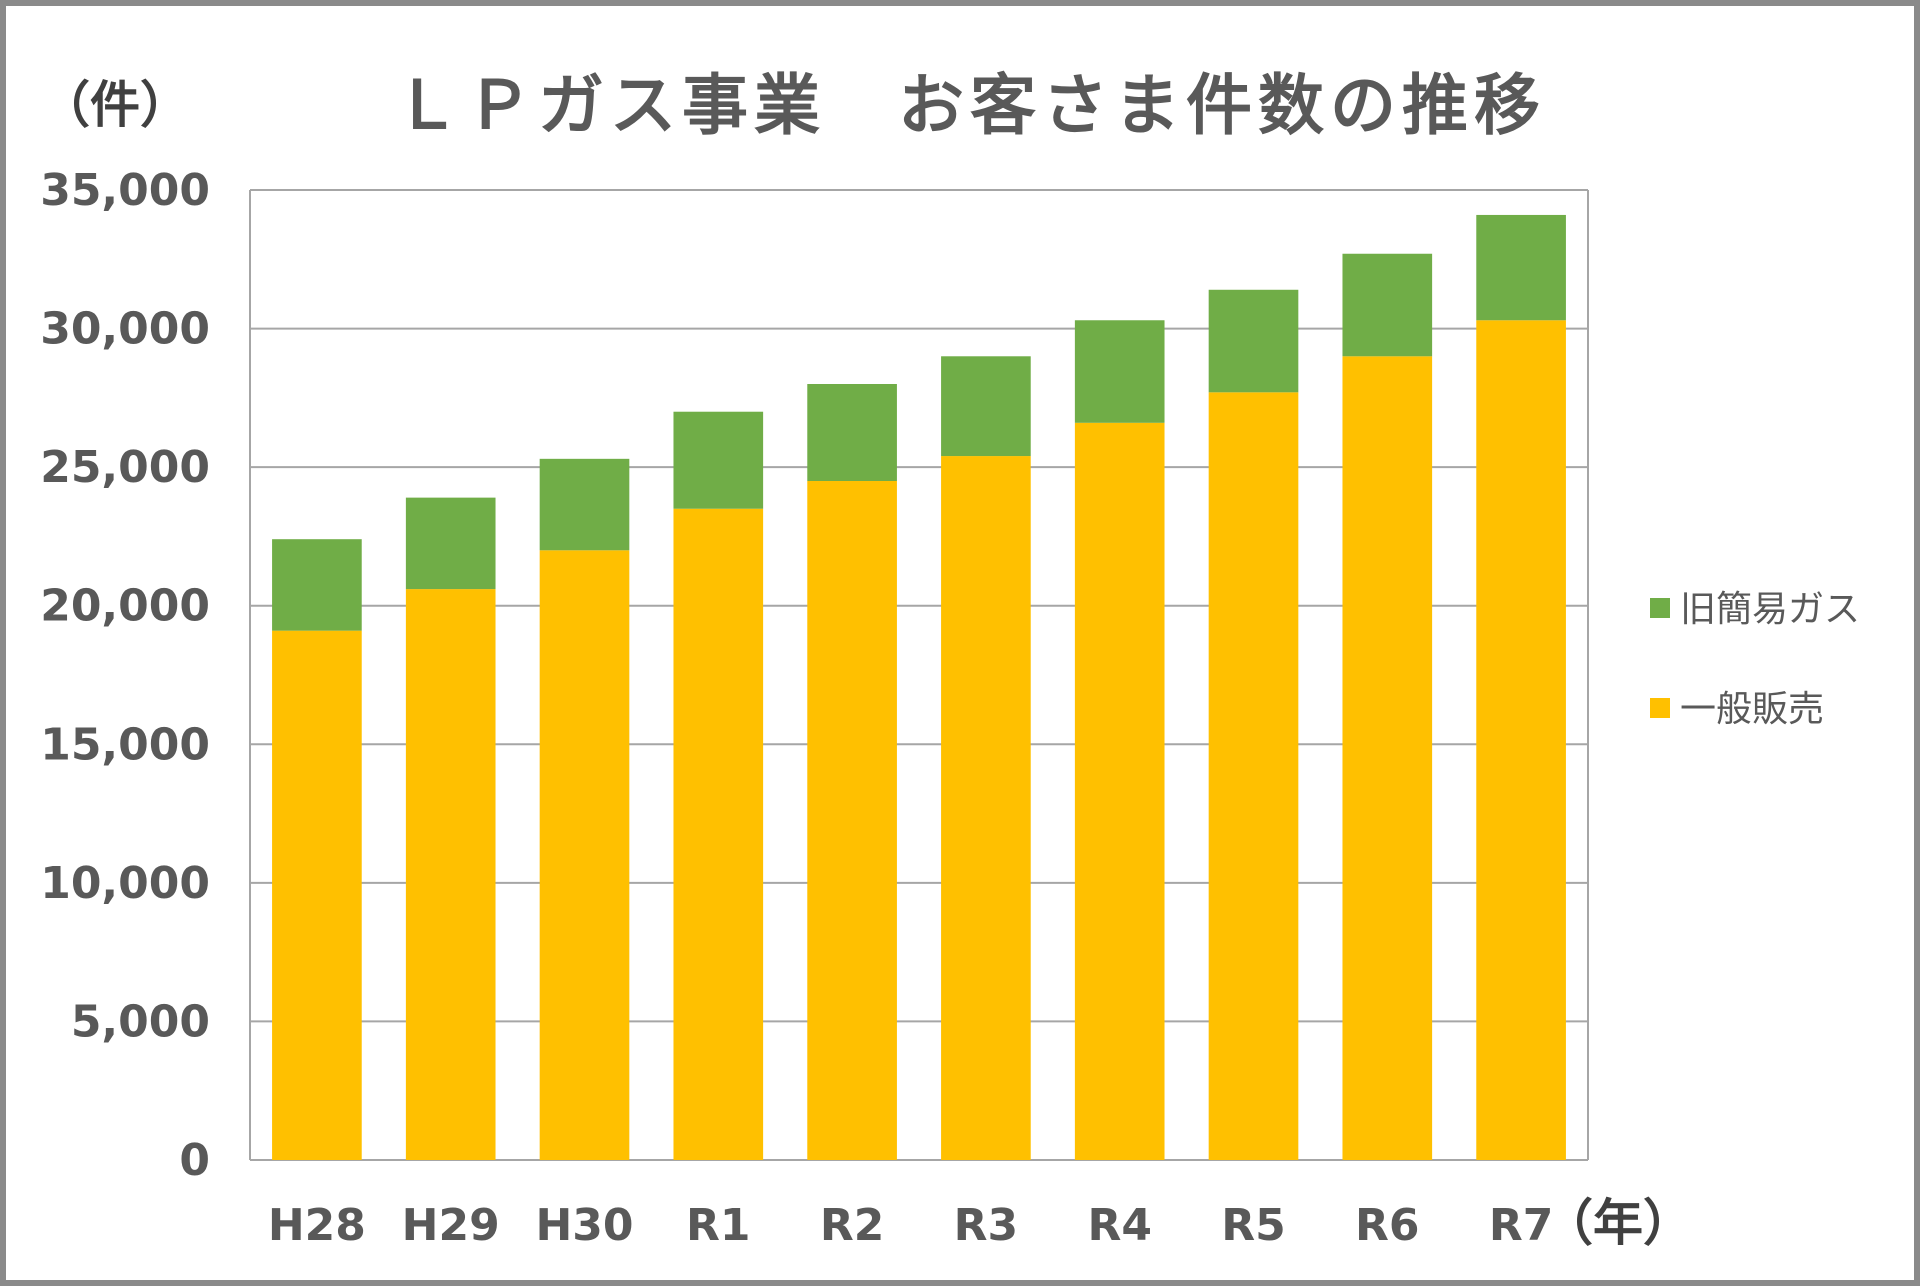  What do you see at coordinates (450, 874) in the screenshot?
I see `bar-general-sales-H29` at bounding box center [450, 874].